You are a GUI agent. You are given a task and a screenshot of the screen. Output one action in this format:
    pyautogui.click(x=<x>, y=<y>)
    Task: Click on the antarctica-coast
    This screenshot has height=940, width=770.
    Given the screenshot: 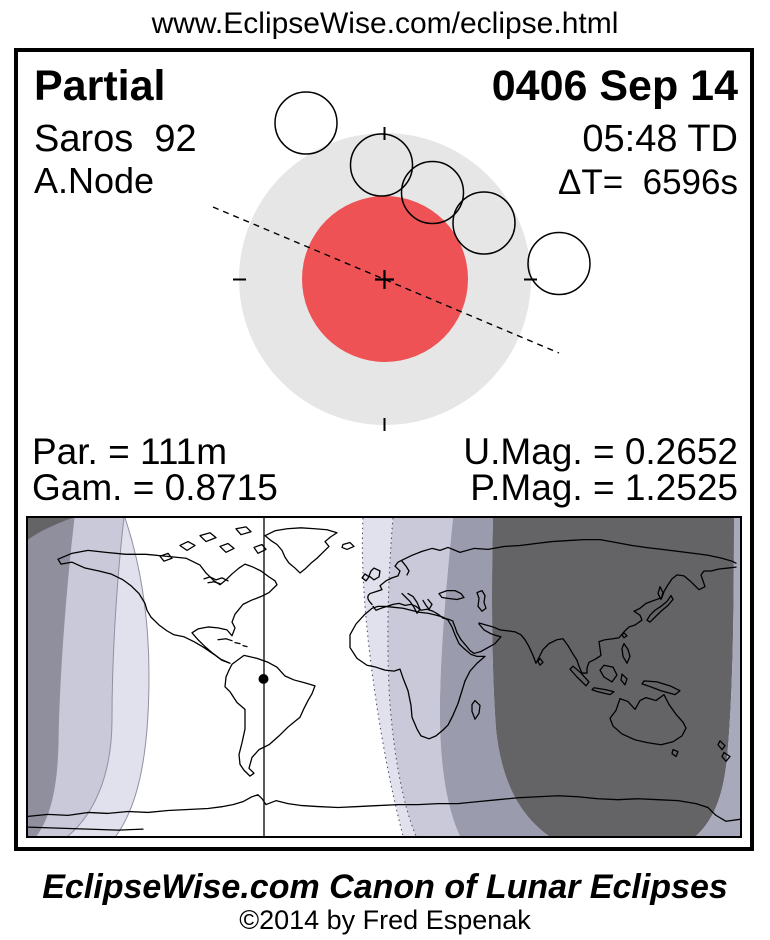 What is the action you would take?
    pyautogui.click(x=384, y=808)
    